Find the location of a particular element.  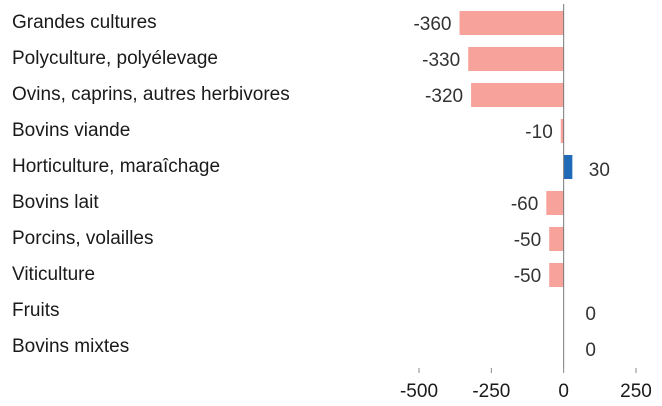

category-label: Porcins, volailles is located at coordinates (83, 238).